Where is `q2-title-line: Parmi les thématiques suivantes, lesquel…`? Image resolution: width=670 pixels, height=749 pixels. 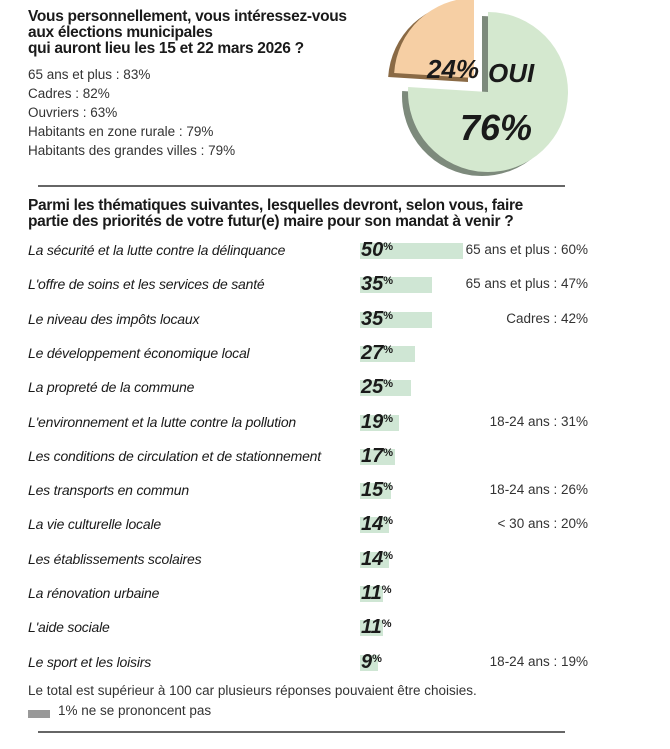 q2-title-line: Parmi les thématiques suivantes, lesquel… is located at coordinates (275, 205).